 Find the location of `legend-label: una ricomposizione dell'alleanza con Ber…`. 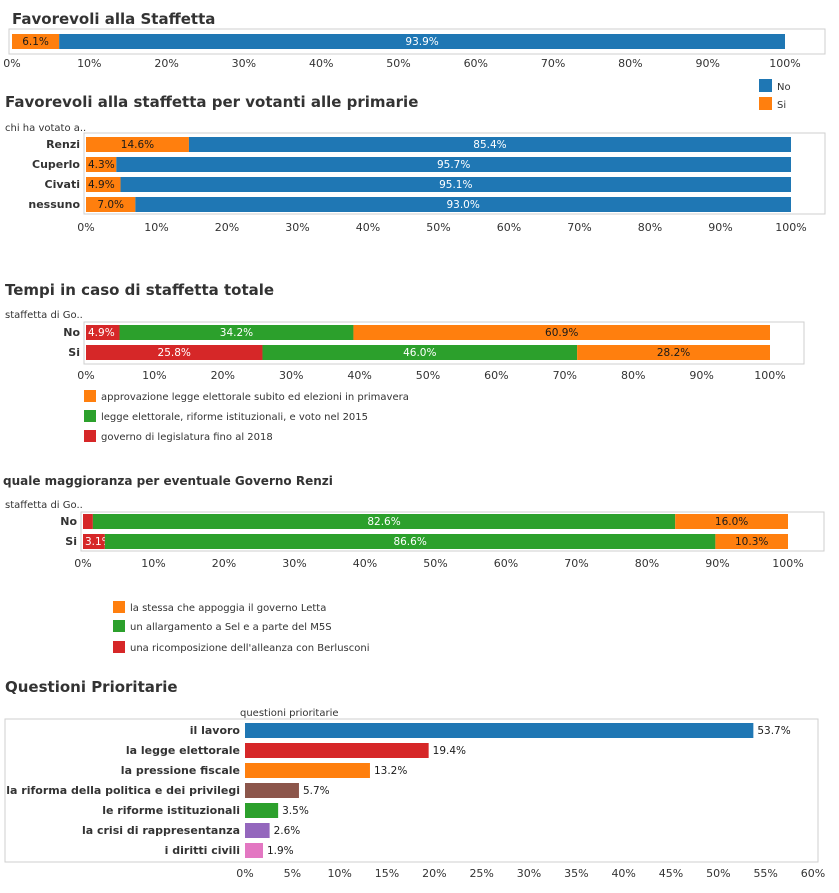

legend-label: una ricomposizione dell'alleanza con Ber… is located at coordinates (249, 648).